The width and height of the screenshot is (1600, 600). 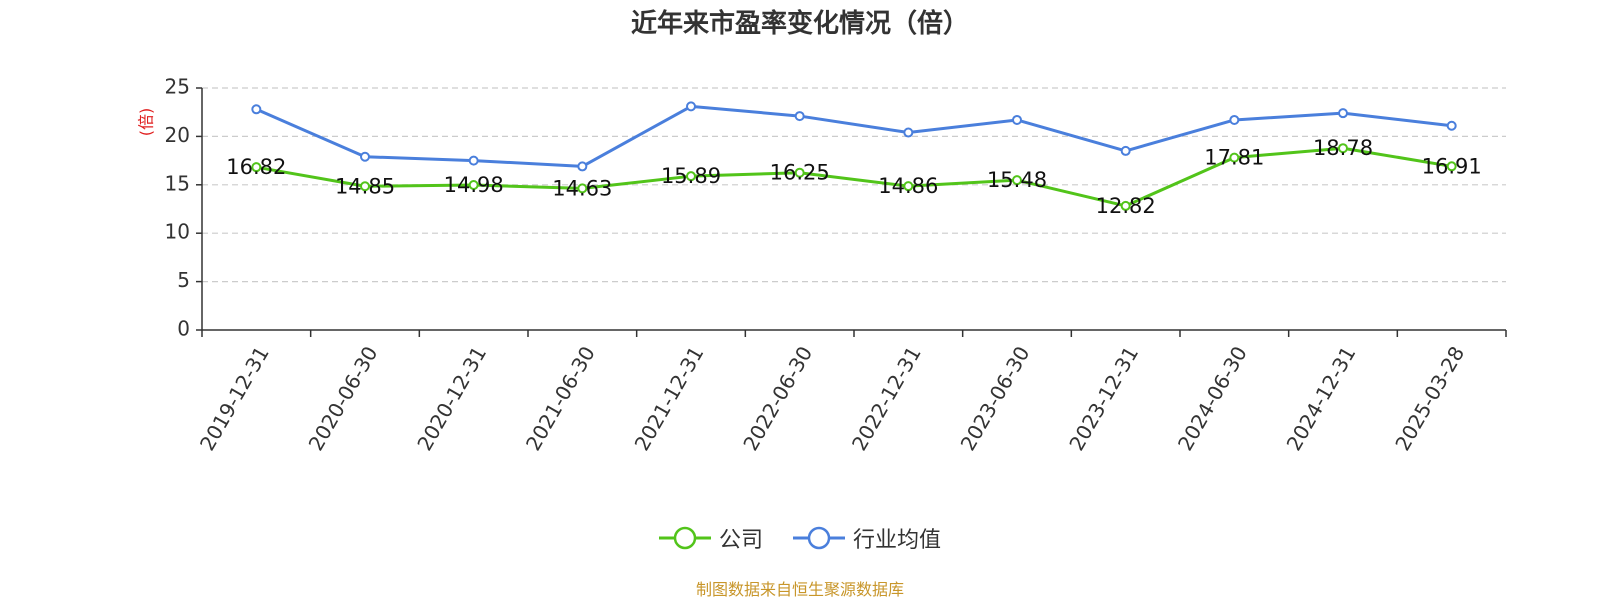 What do you see at coordinates (1212, 398) in the screenshot?
I see `x-tick-label: 2024-06-30` at bounding box center [1212, 398].